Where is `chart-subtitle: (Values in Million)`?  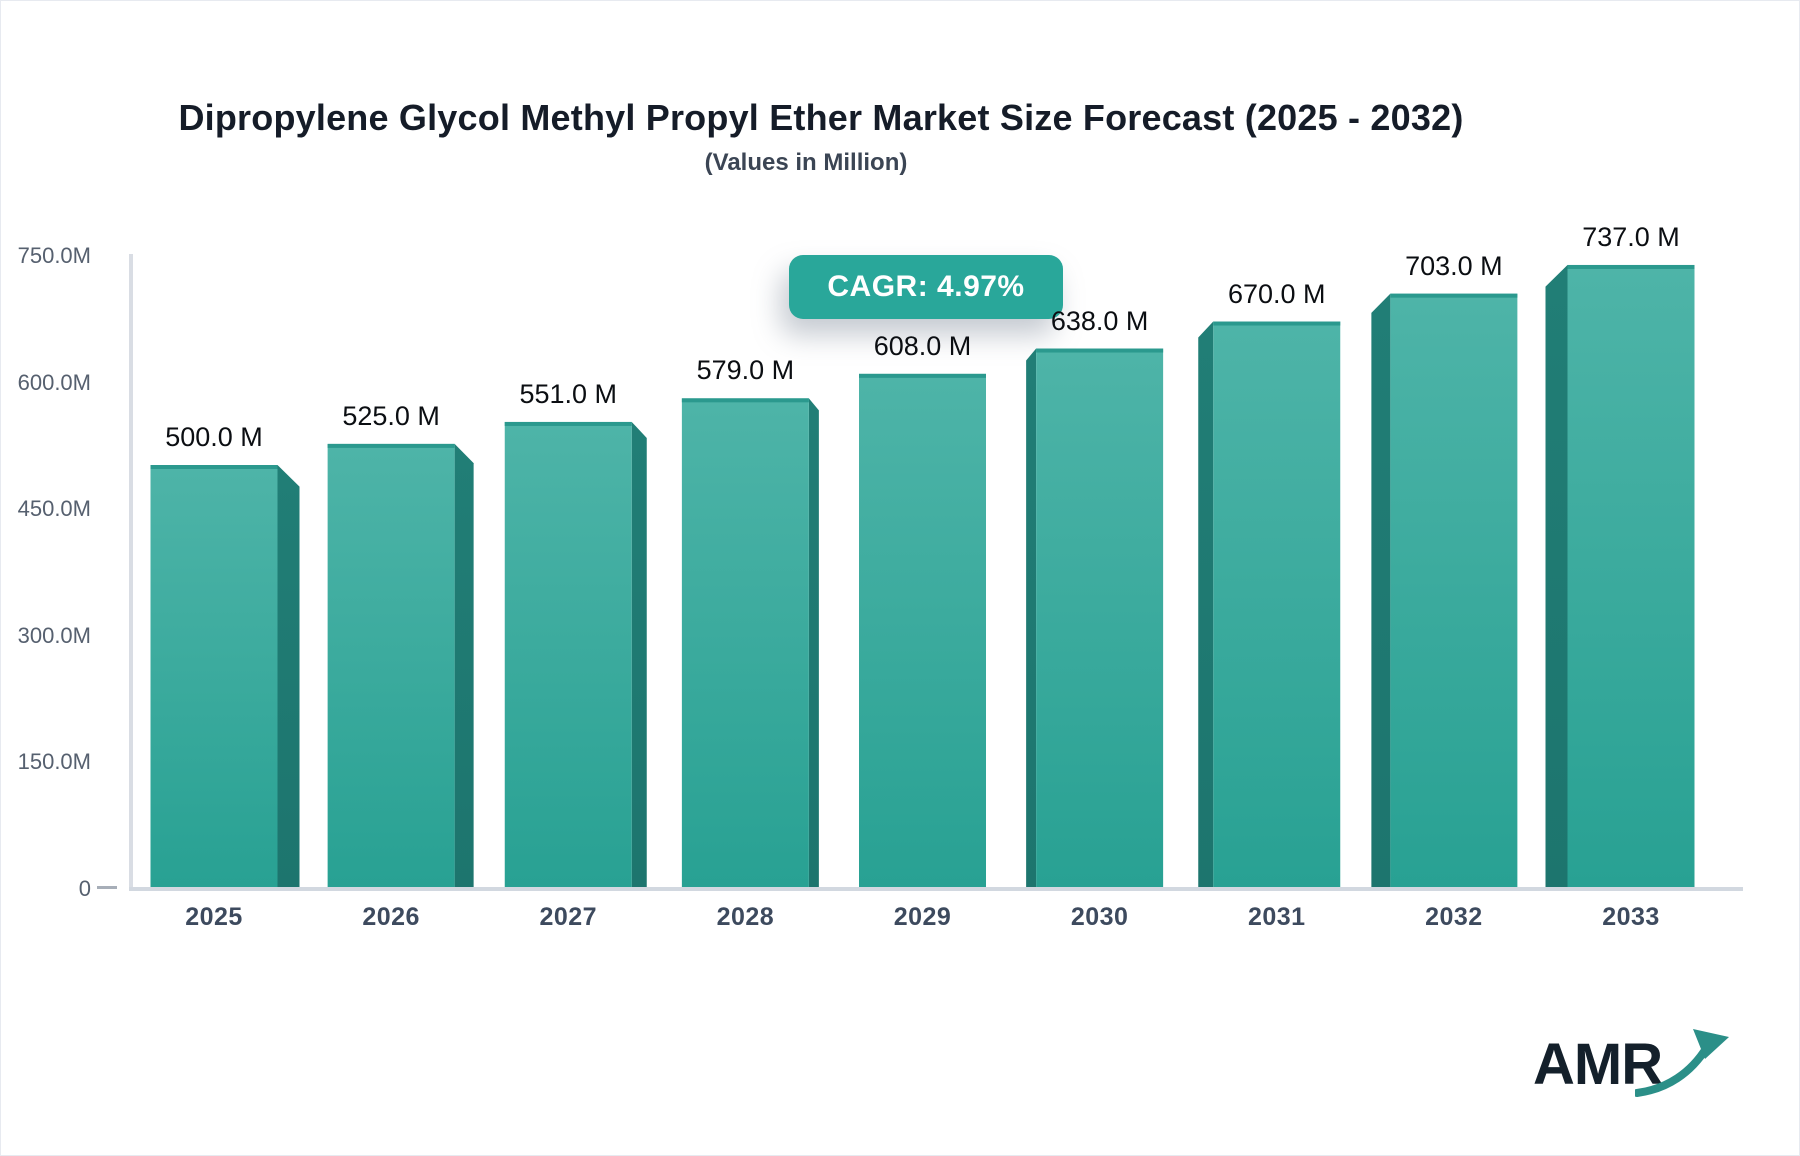
chart-subtitle: (Values in Million) is located at coordinates (806, 162).